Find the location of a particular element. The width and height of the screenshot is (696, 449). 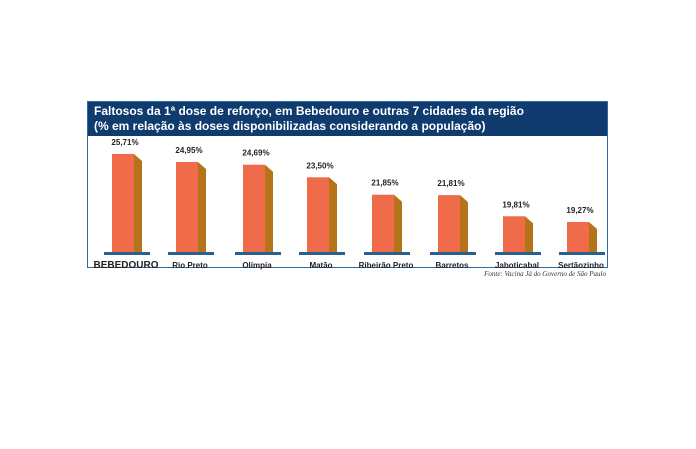

category-label: Sertãozinho is located at coordinates (581, 265).